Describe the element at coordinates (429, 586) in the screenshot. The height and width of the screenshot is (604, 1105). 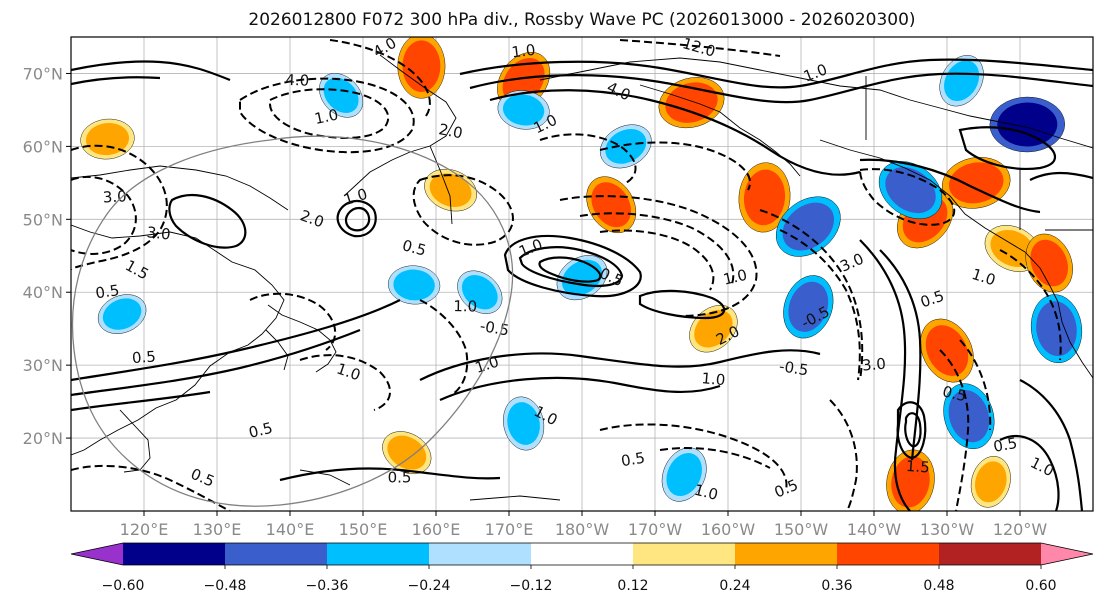
I see `colorbar-label: −0.24` at that location.